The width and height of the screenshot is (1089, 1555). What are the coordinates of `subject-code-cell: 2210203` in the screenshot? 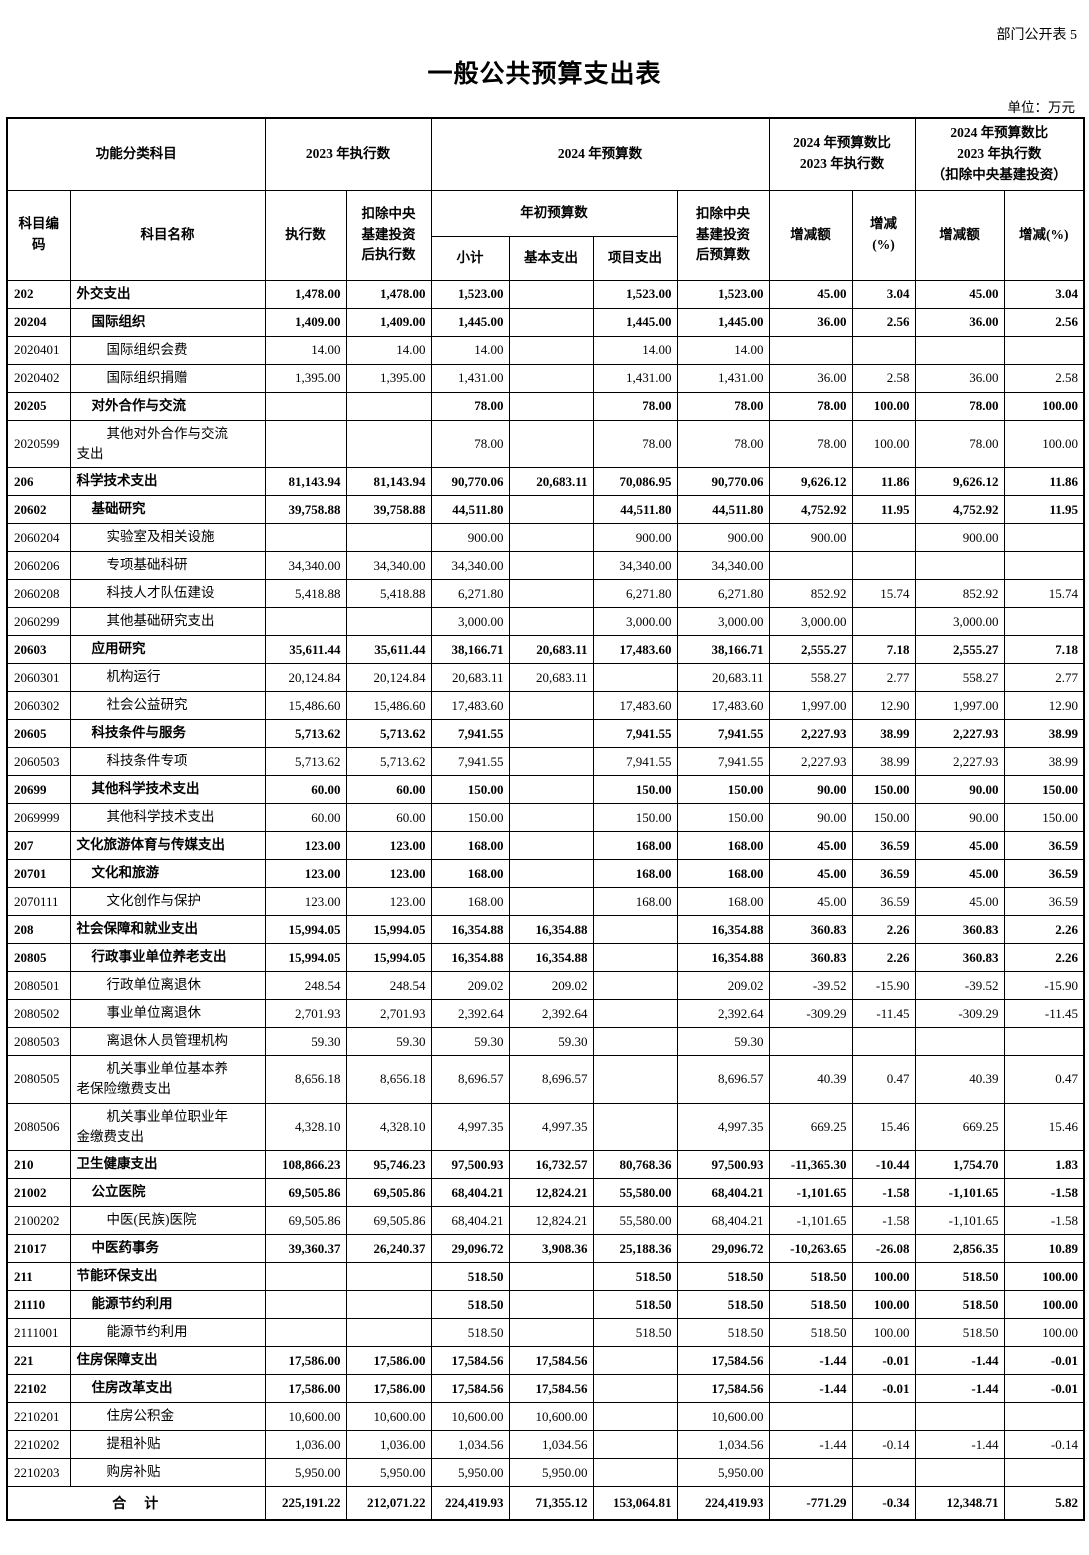 It's located at (38, 1472).